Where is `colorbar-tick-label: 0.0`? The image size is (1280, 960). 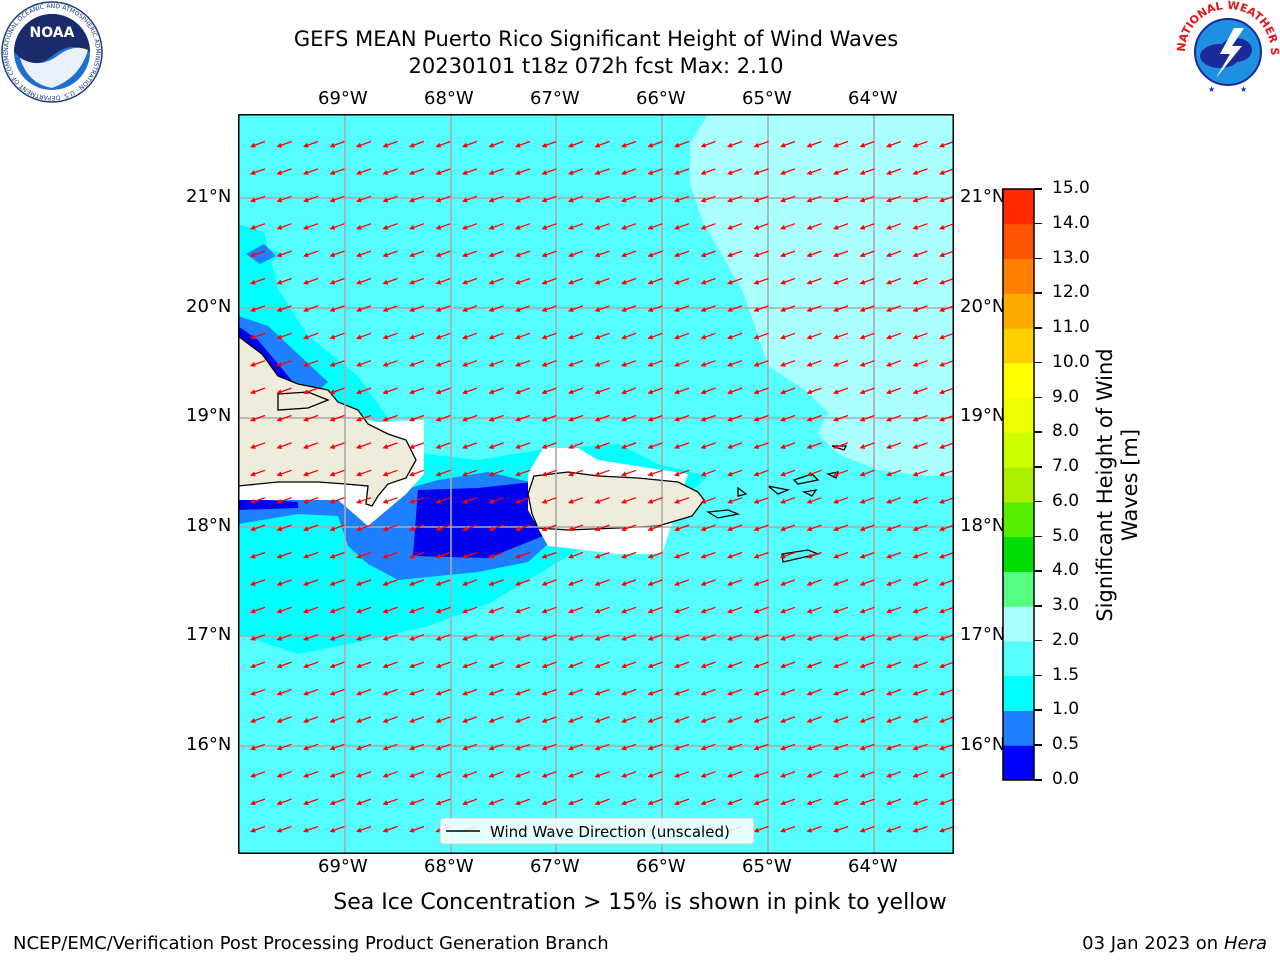 colorbar-tick-label: 0.0 is located at coordinates (1066, 779).